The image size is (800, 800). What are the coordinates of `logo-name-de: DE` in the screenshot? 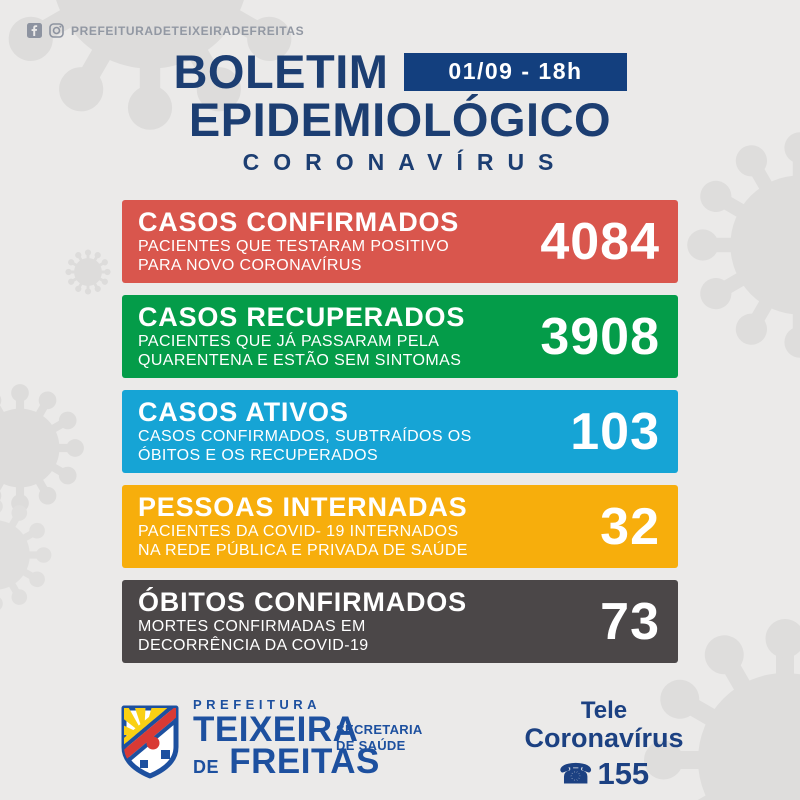 It's located at (206, 766).